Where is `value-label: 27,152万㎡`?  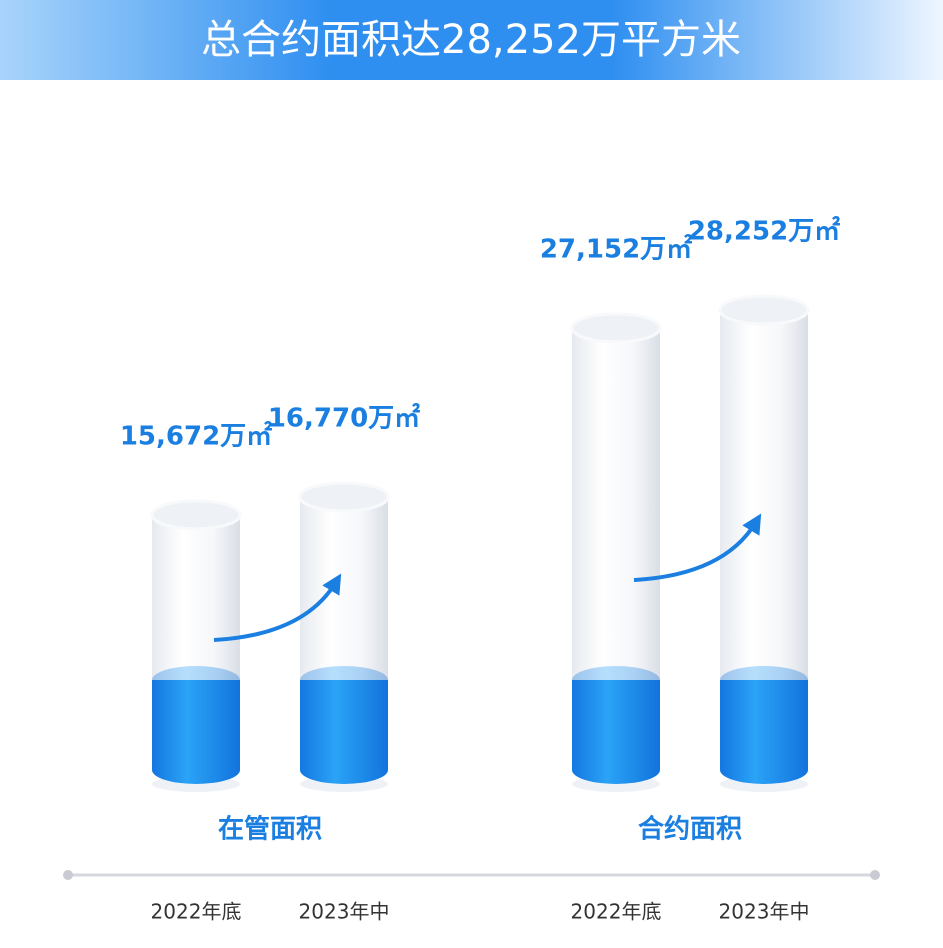 value-label: 27,152万㎡ is located at coordinates (616, 248).